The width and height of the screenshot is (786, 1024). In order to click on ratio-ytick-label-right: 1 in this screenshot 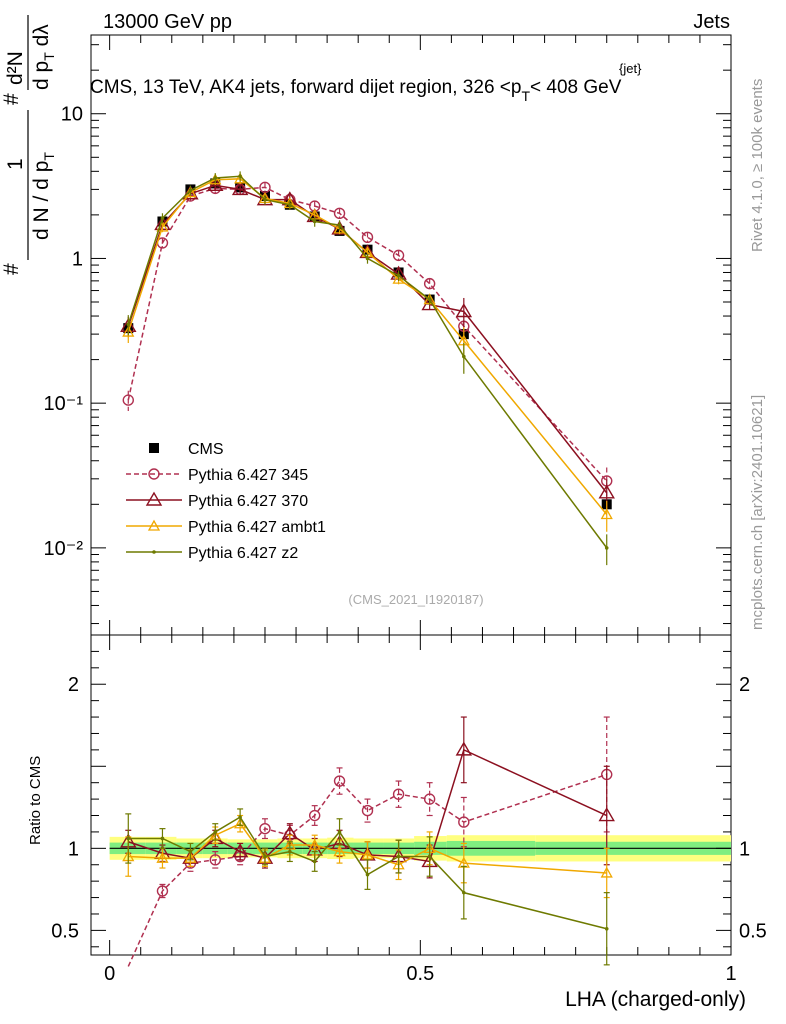, I will do `click(744, 849)`.